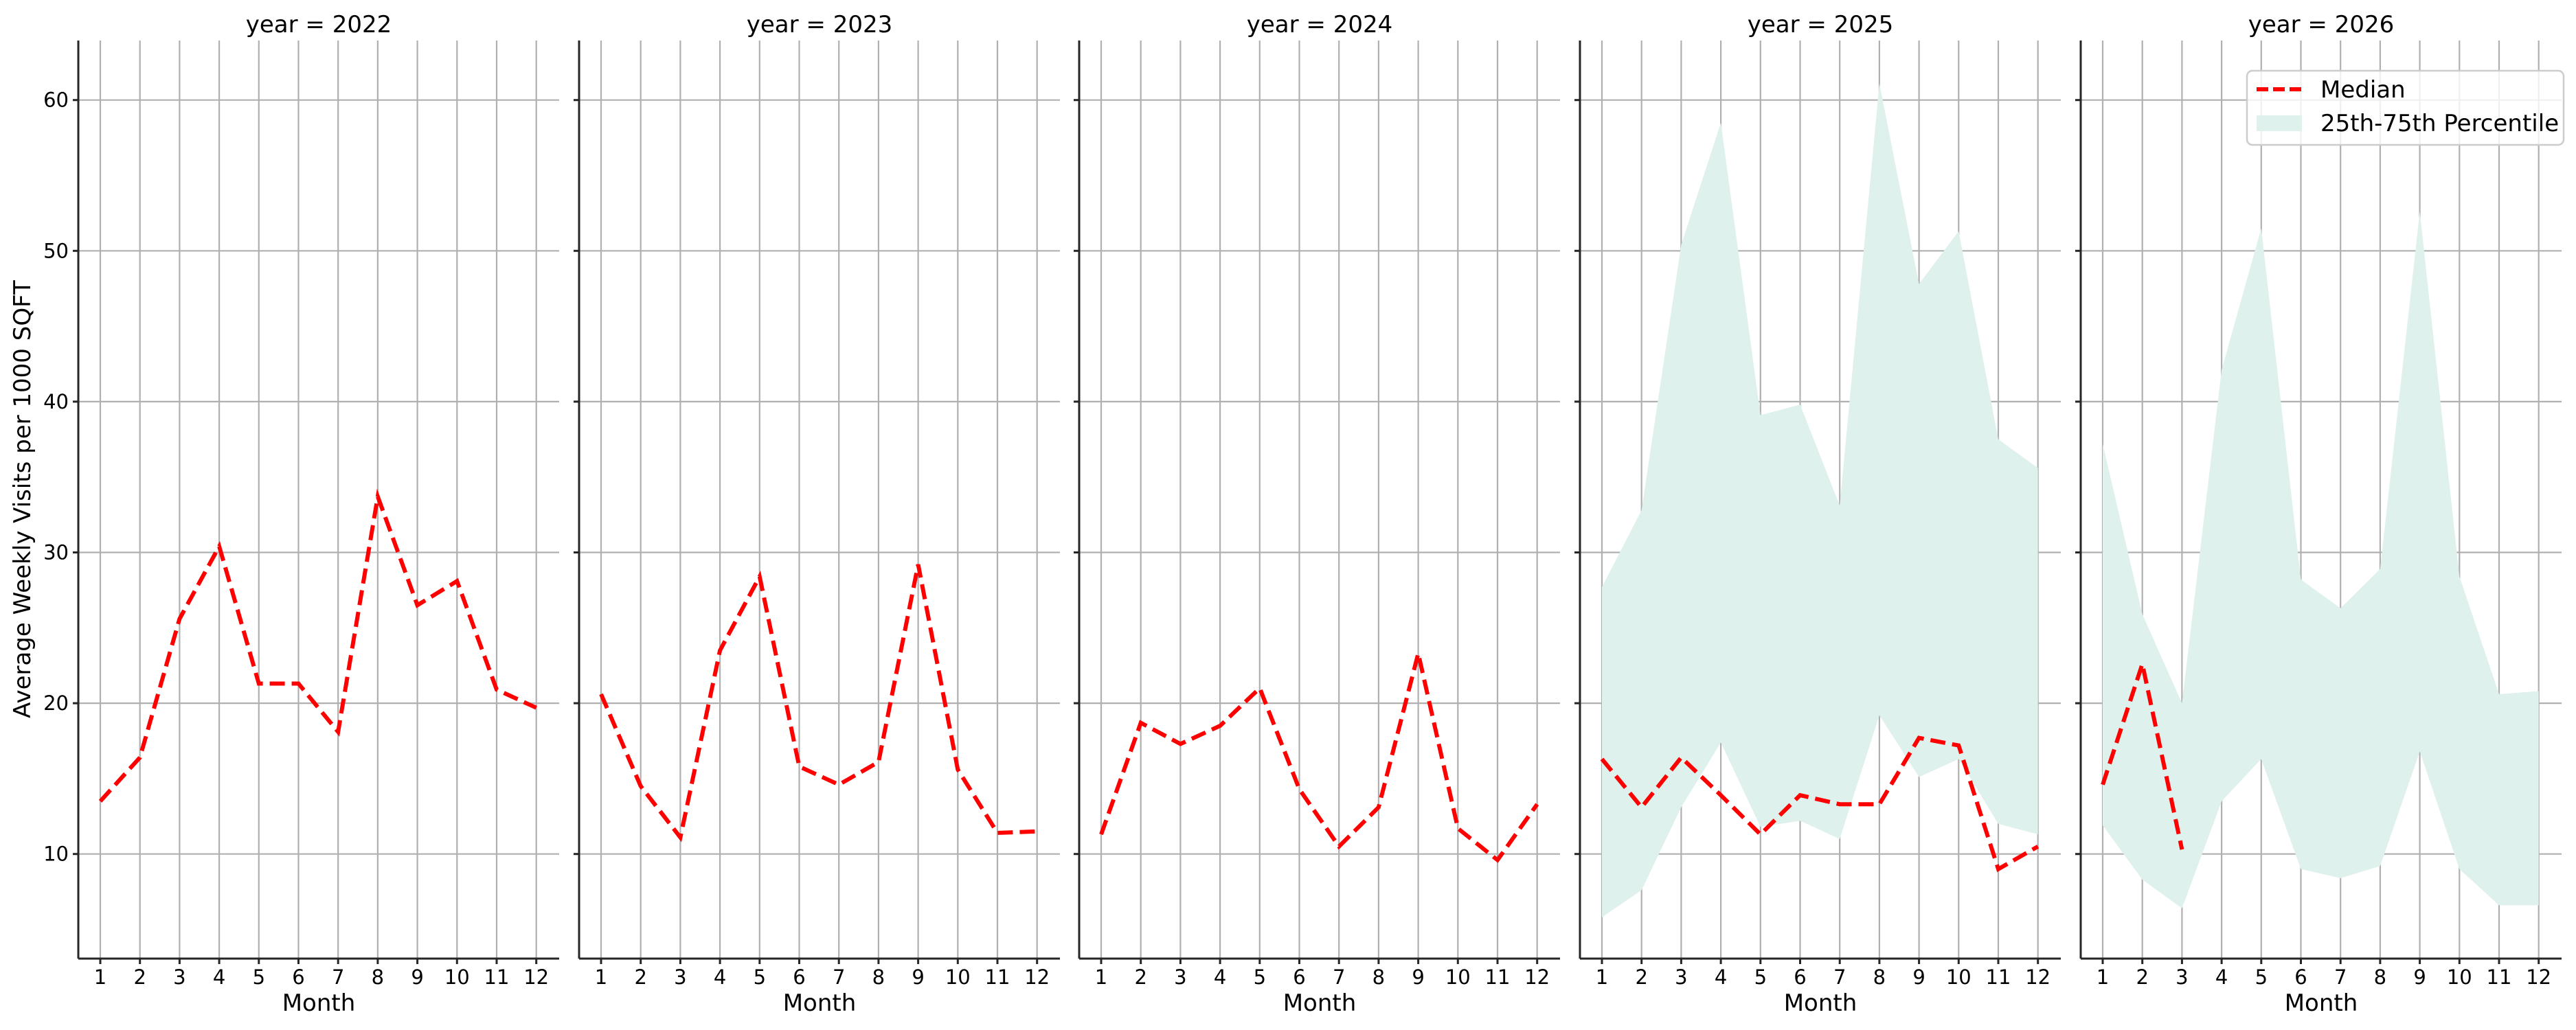  I want to click on panel-title: year = 2022, so click(319, 24).